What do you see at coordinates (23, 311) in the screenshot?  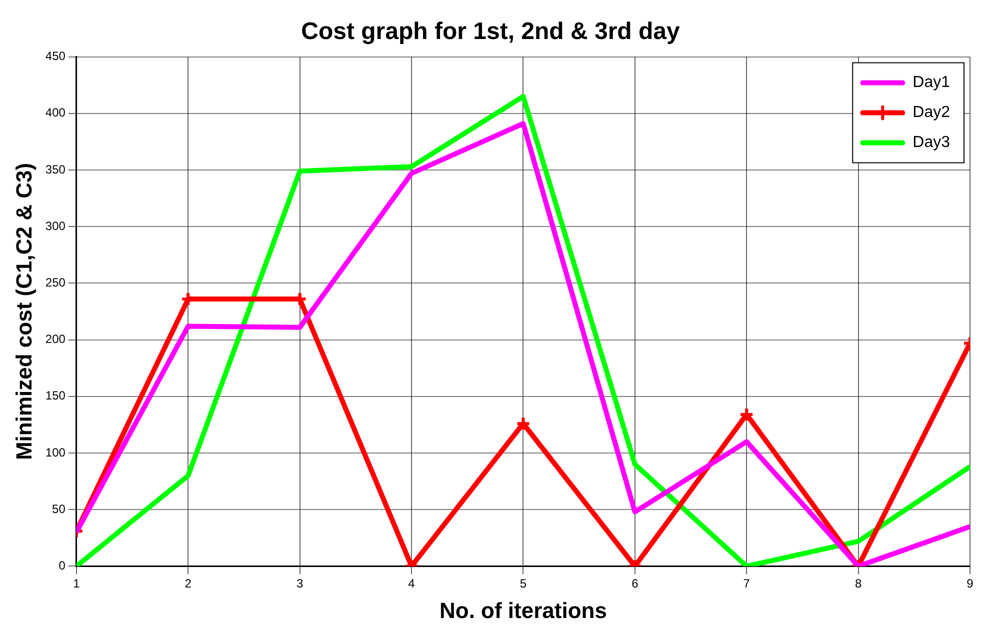 I see `y-axis-title: Minimized cost (C1,C2 & C3)` at bounding box center [23, 311].